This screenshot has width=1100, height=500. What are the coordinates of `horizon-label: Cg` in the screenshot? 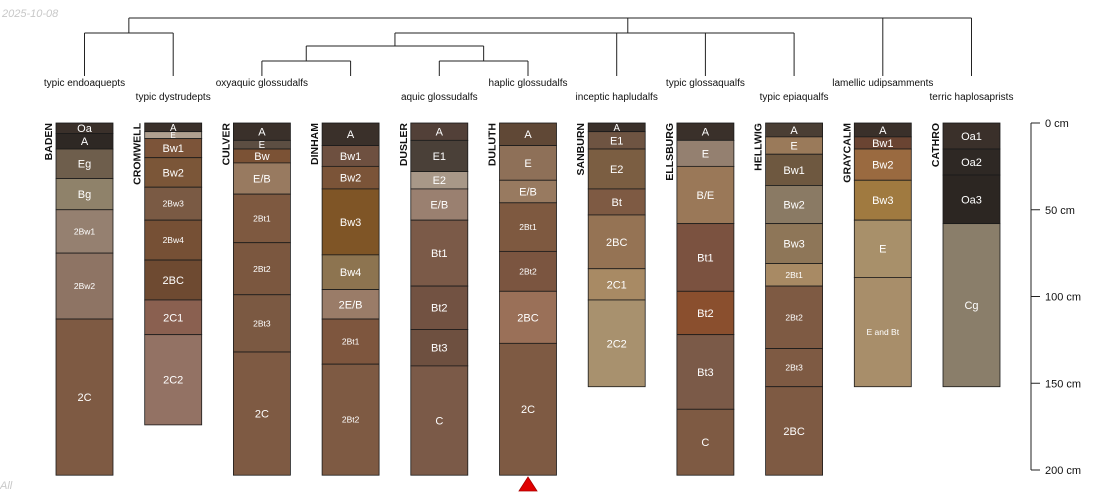 It's located at (971, 306).